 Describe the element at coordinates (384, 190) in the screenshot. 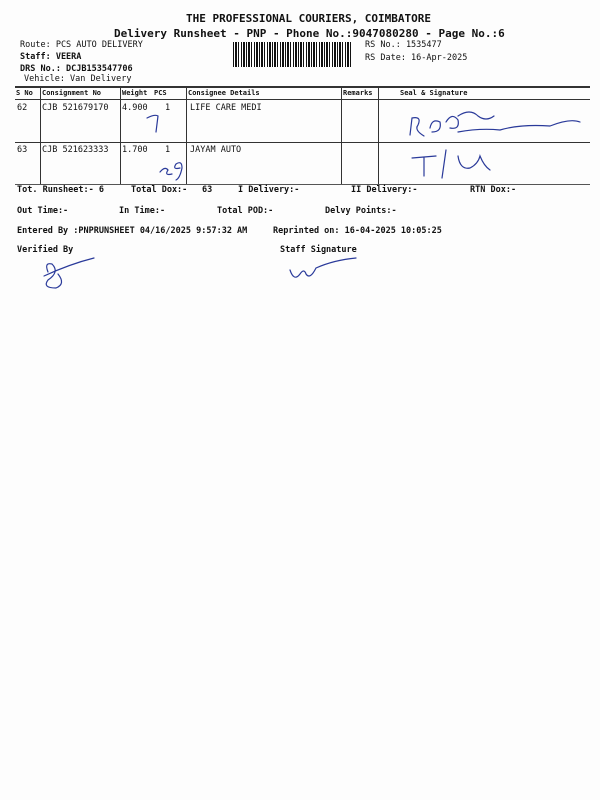

I see `ii-delivery: II Delivery:-` at that location.